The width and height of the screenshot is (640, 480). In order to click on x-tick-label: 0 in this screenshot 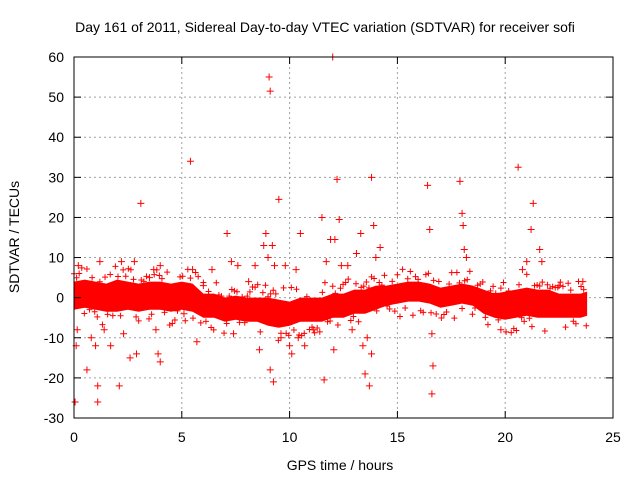, I will do `click(74, 437)`.